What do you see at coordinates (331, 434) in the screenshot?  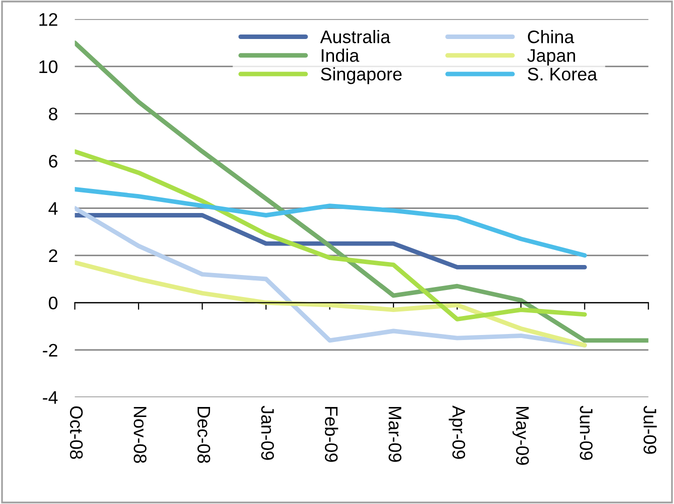 I see `x-tick-label: Feb-09` at bounding box center [331, 434].